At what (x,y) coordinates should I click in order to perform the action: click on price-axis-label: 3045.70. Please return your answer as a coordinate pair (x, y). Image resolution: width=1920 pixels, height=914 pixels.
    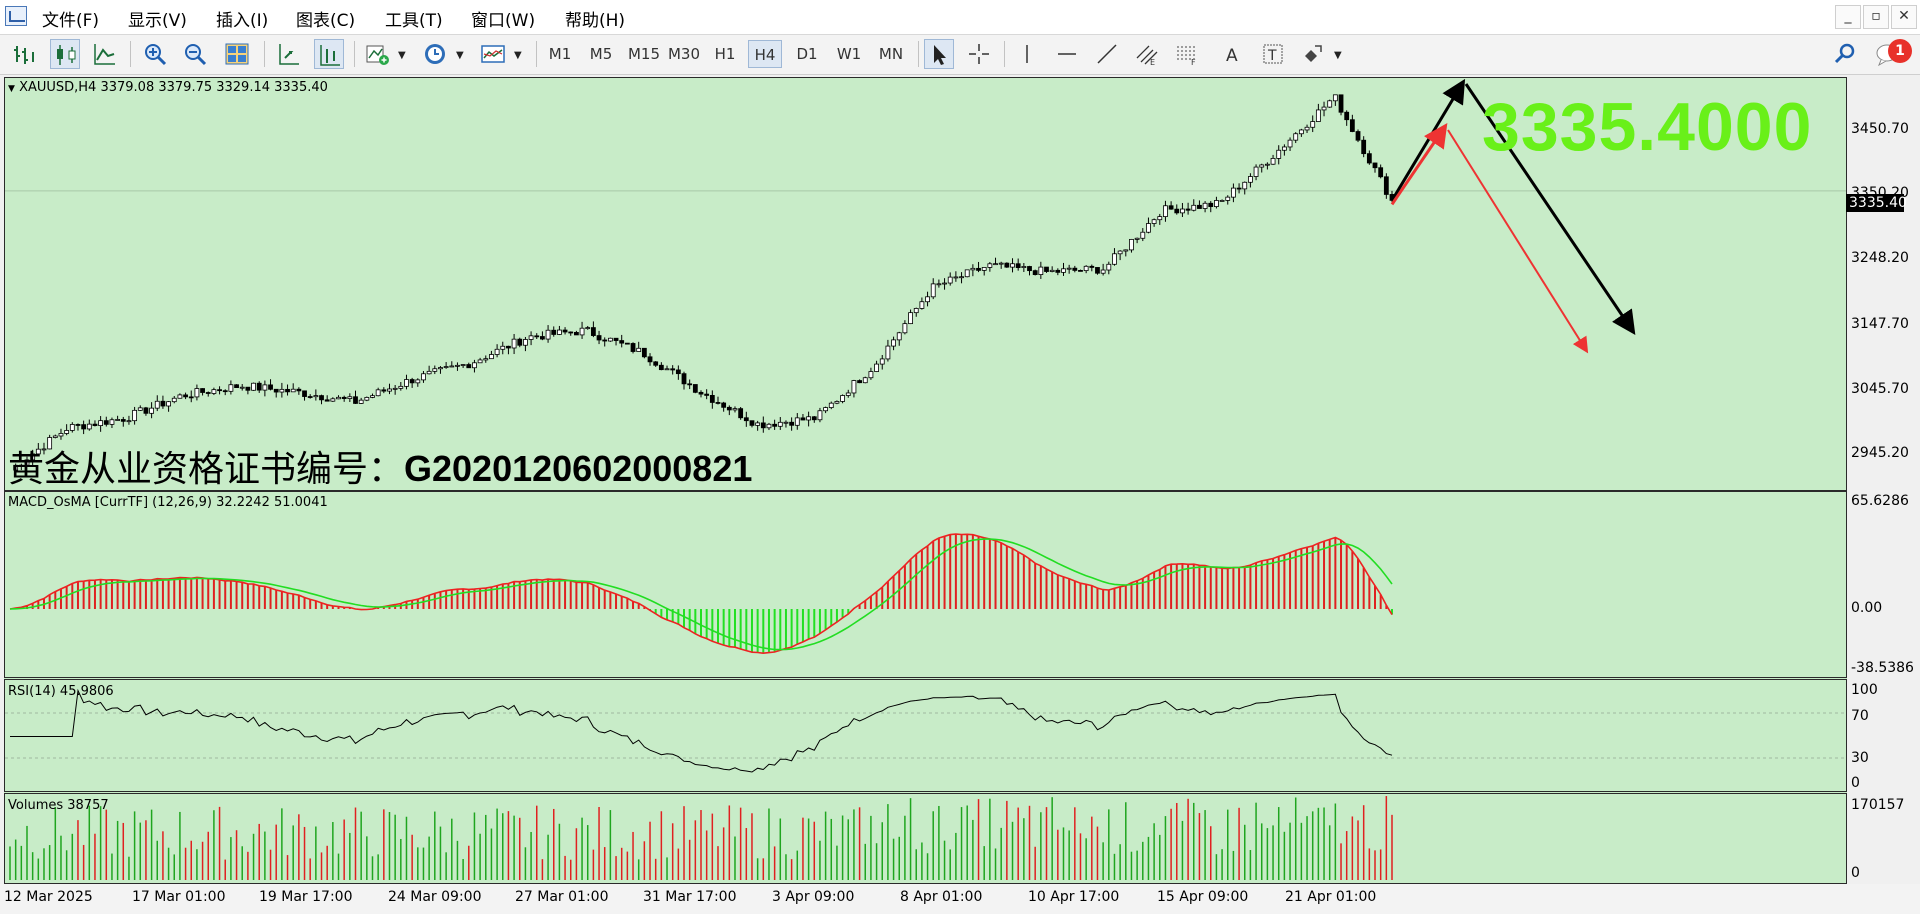
    Looking at the image, I should click on (1880, 389).